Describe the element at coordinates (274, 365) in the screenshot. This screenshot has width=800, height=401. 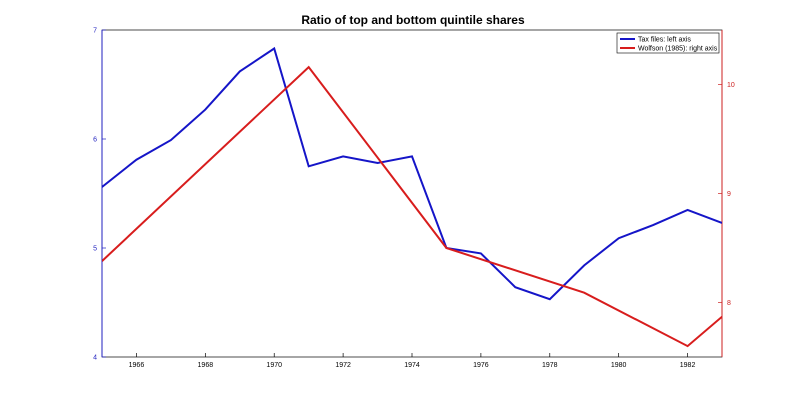
I see `x-tick-label: 1970` at that location.